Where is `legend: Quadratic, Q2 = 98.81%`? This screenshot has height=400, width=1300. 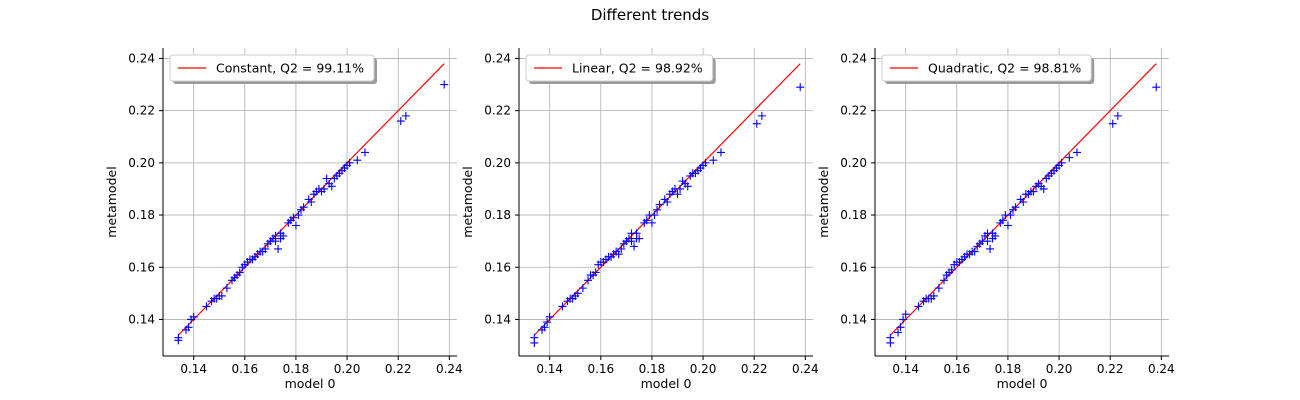 legend: Quadratic, Q2 = 98.81% is located at coordinates (988, 69).